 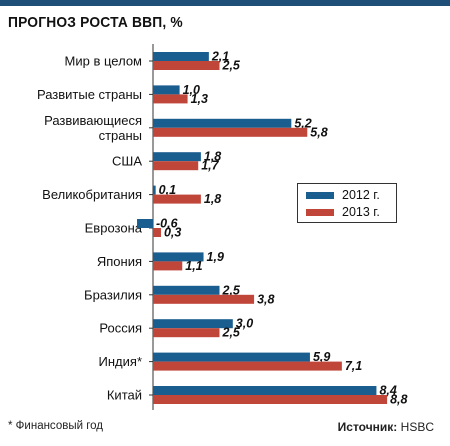 I want to click on category-label-япония: Япония, so click(x=119, y=261).